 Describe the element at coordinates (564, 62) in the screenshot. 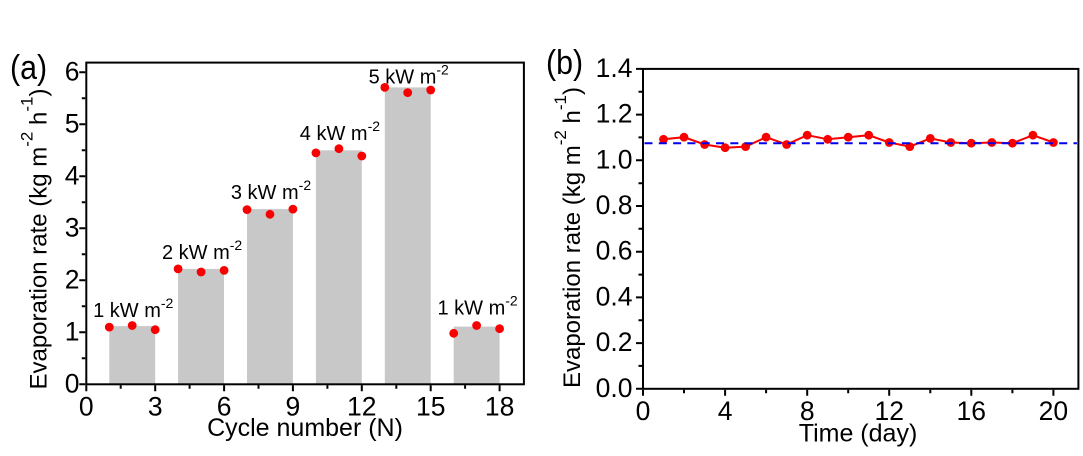

I see `svg-text: (b)` at that location.